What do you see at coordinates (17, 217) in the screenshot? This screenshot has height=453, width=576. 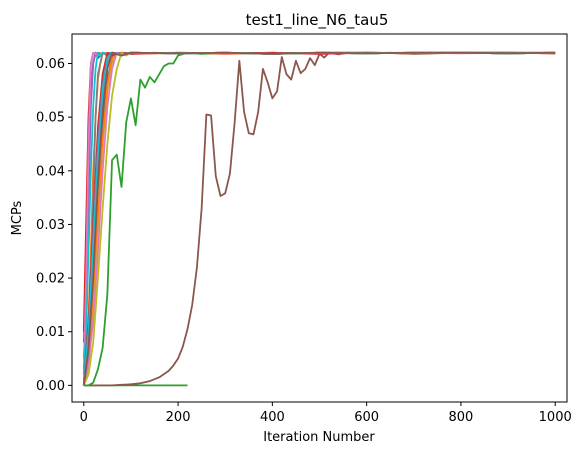 I see `y-axis-label: MCPs` at bounding box center [17, 217].